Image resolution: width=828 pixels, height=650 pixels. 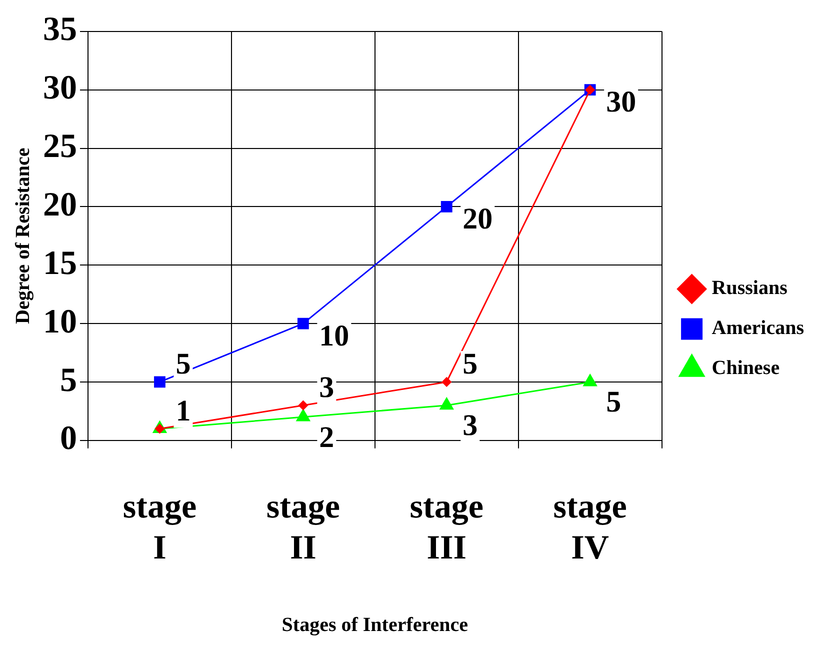 I want to click on y-axis-title: Degree of Resistance, so click(x=23, y=236).